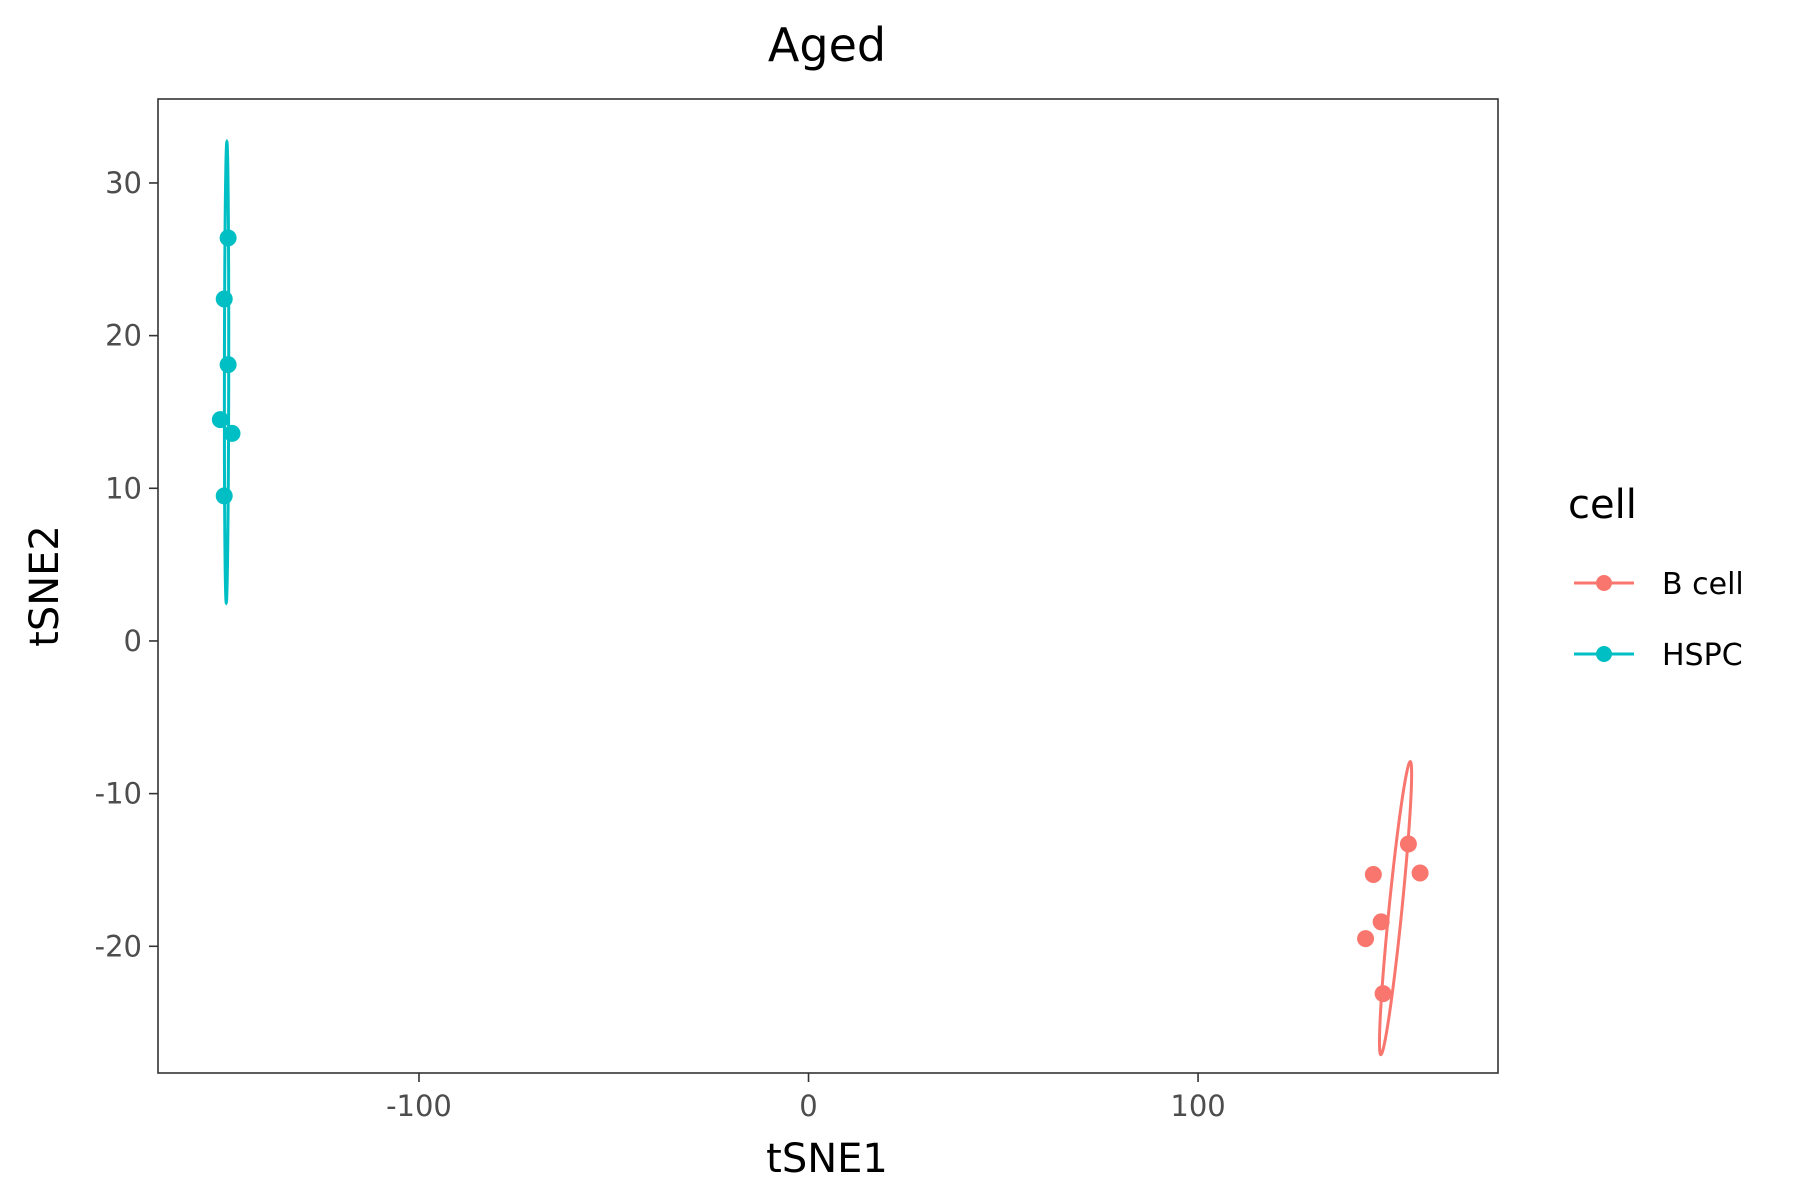 The image size is (1800, 1200). What do you see at coordinates (118, 946) in the screenshot?
I see `y-tick-label: -20` at bounding box center [118, 946].